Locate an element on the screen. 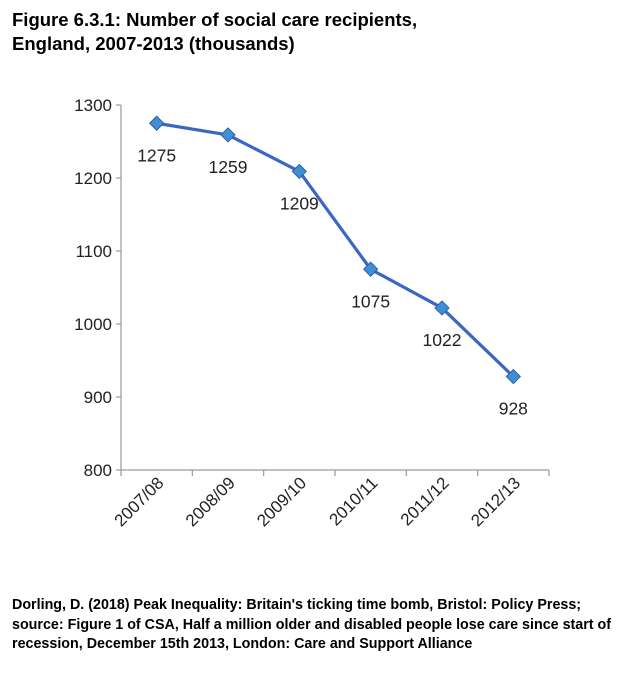 The height and width of the screenshot is (685, 621). y-tick-label: 800 is located at coordinates (98, 470).